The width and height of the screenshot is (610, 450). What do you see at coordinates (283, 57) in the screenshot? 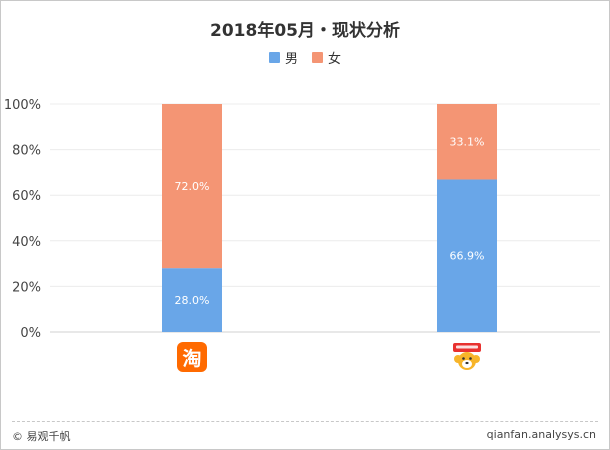
I see `legend-item-male: 男` at bounding box center [283, 57].